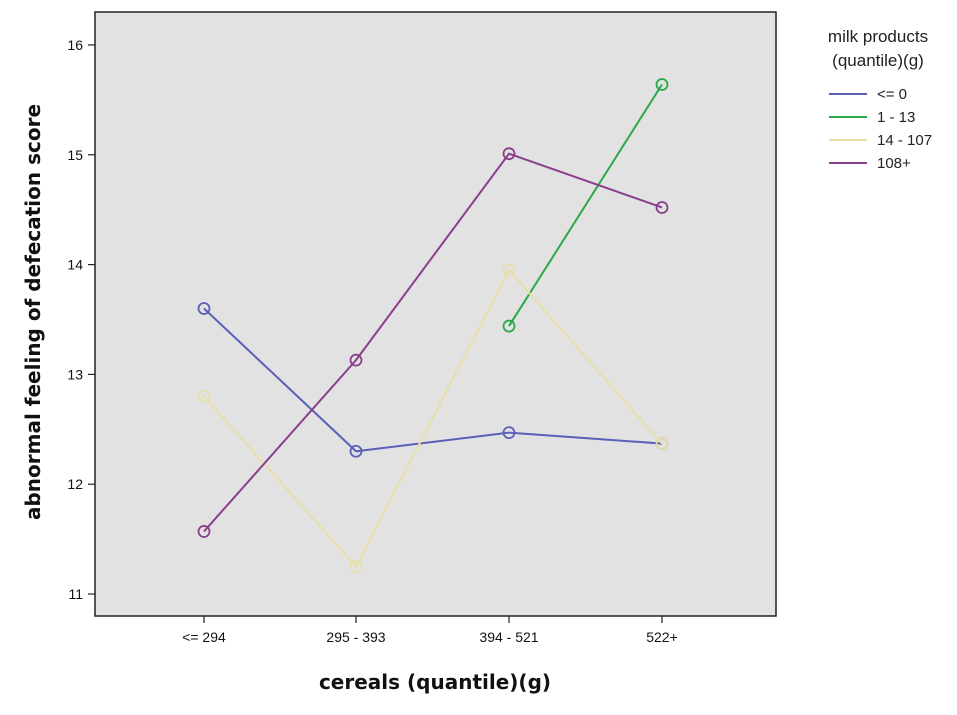  I want to click on y-tick-label: 14, so click(75, 265).